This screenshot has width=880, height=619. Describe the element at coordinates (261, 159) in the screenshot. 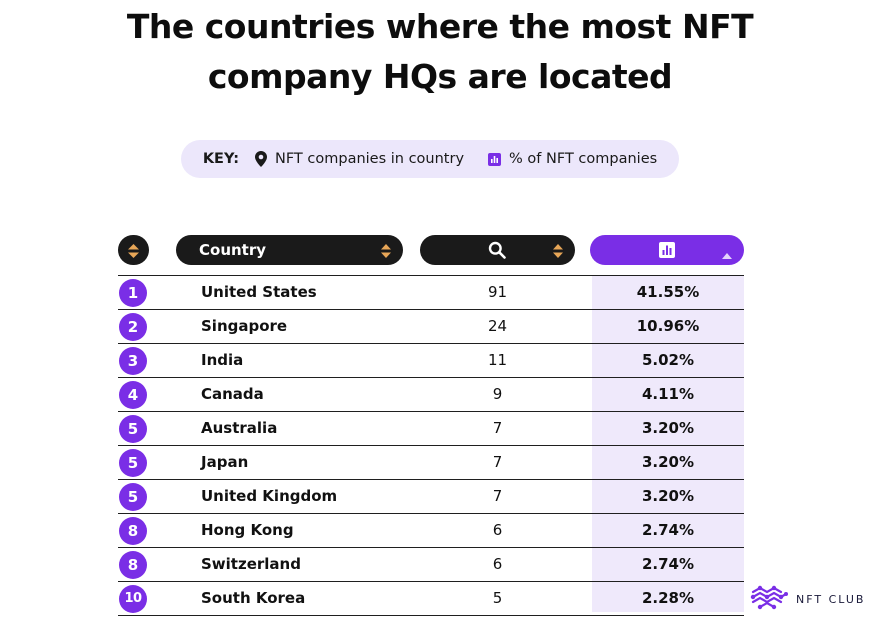

I see `location-pin-icon` at that location.